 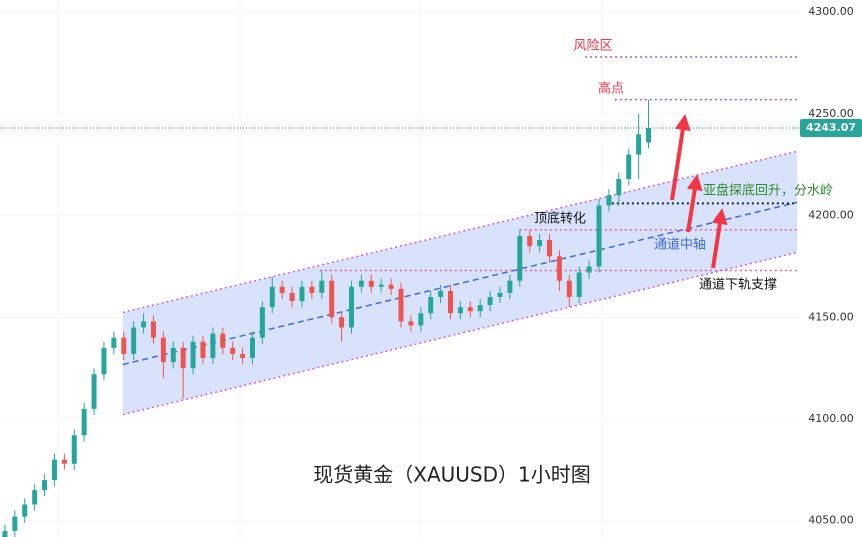 What do you see at coordinates (451, 475) in the screenshot?
I see `chart-title: 现货黄金（XAUUSD）1小时图` at bounding box center [451, 475].